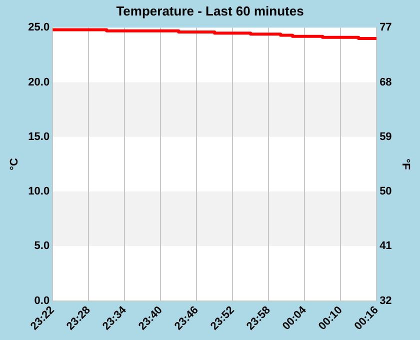 This screenshot has height=340, width=420. I want to click on y2-tick-label: 32, so click(386, 300).